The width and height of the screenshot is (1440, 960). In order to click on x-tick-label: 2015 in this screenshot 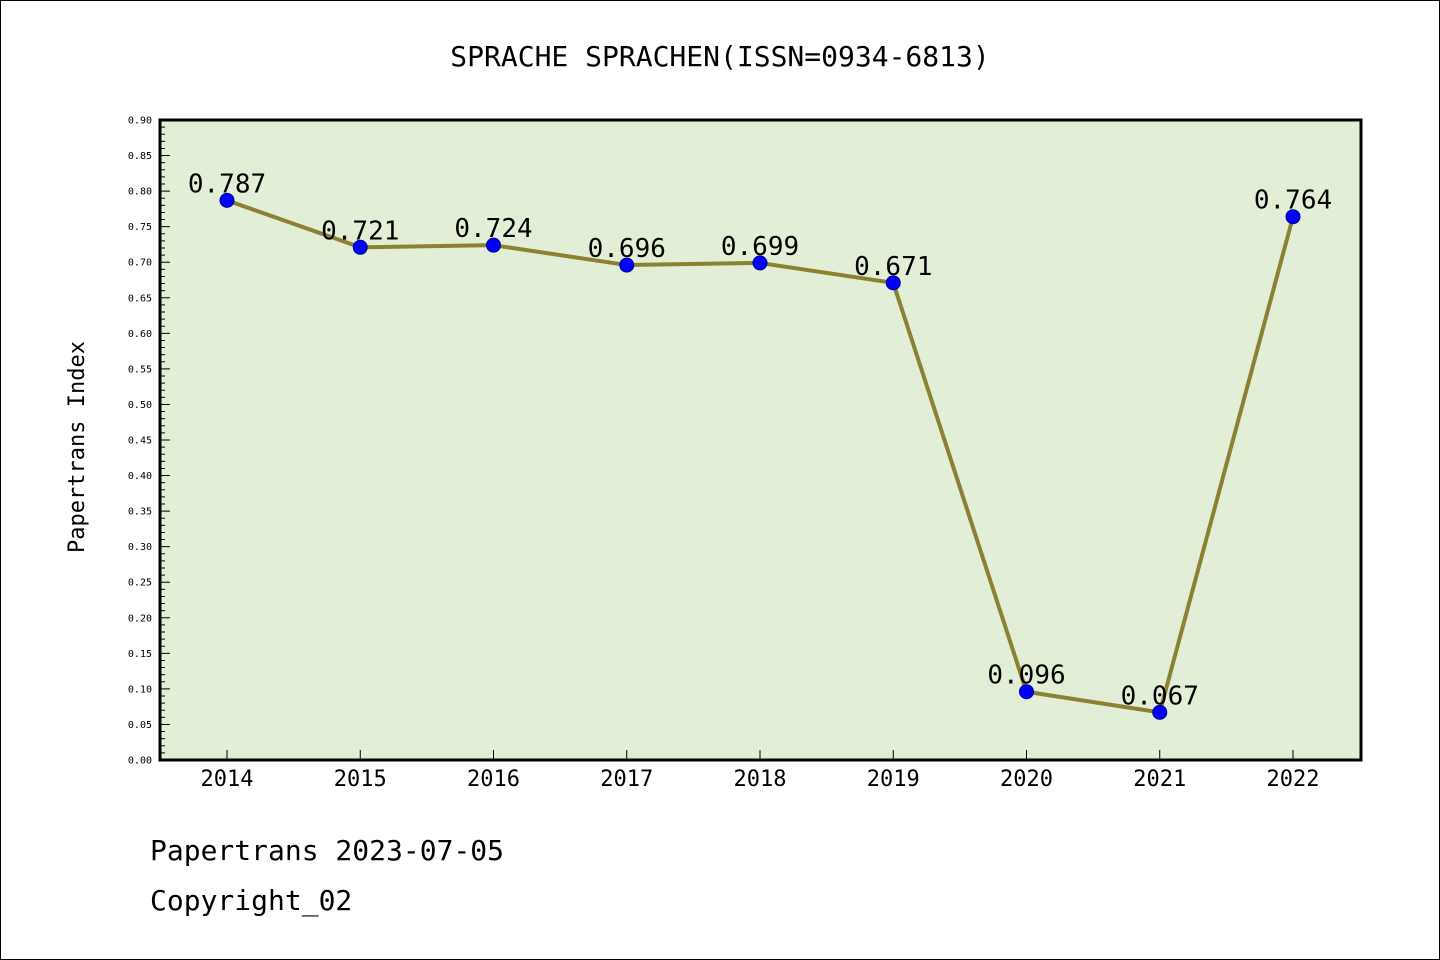, I will do `click(360, 779)`.